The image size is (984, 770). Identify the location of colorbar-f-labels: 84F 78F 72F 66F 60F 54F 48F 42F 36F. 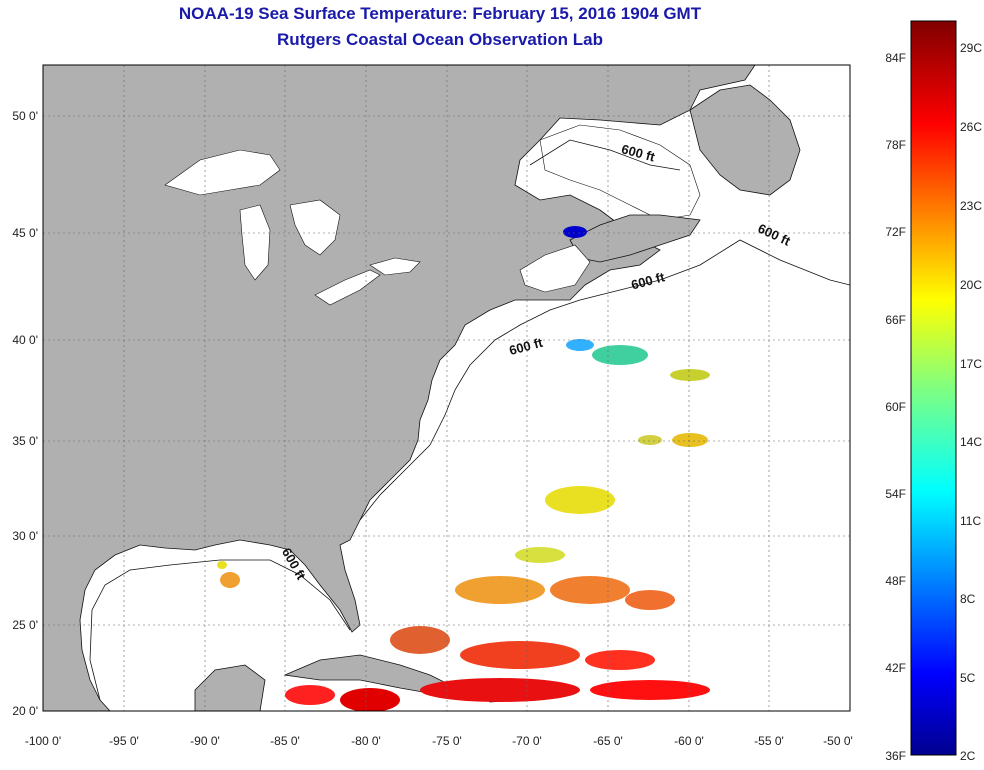
(895, 407).